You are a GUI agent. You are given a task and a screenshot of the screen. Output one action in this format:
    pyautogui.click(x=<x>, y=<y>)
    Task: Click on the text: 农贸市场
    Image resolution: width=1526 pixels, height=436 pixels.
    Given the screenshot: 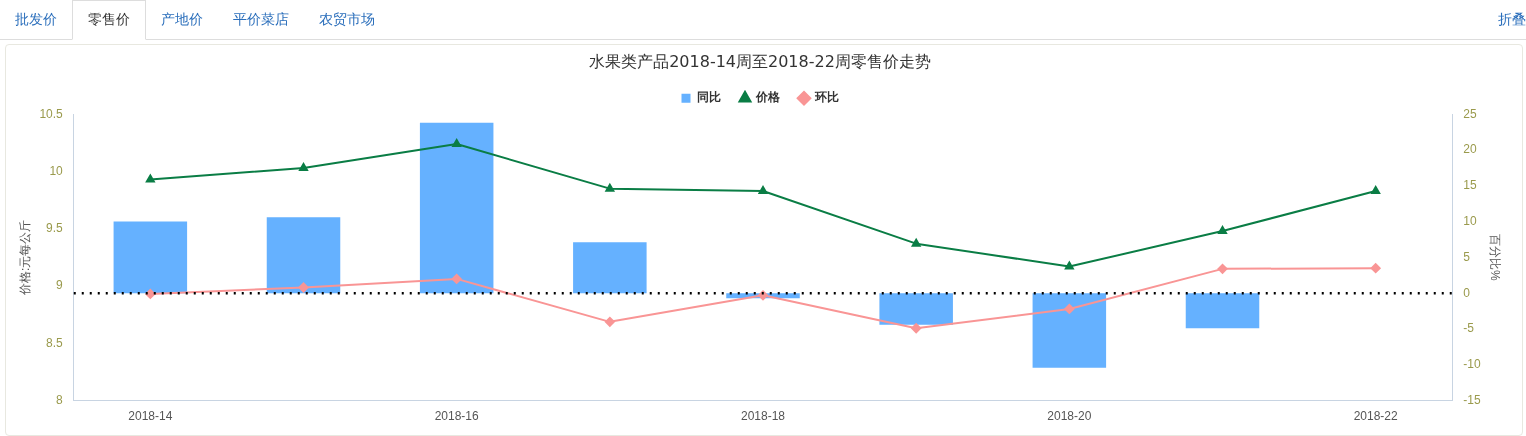 What is the action you would take?
    pyautogui.click(x=347, y=19)
    